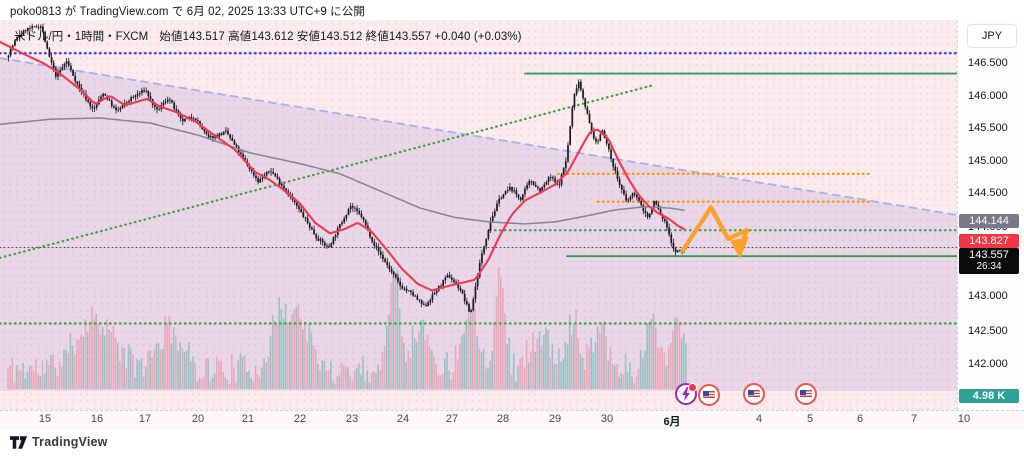  I want to click on currency-toggle-button: JPY, so click(992, 36).